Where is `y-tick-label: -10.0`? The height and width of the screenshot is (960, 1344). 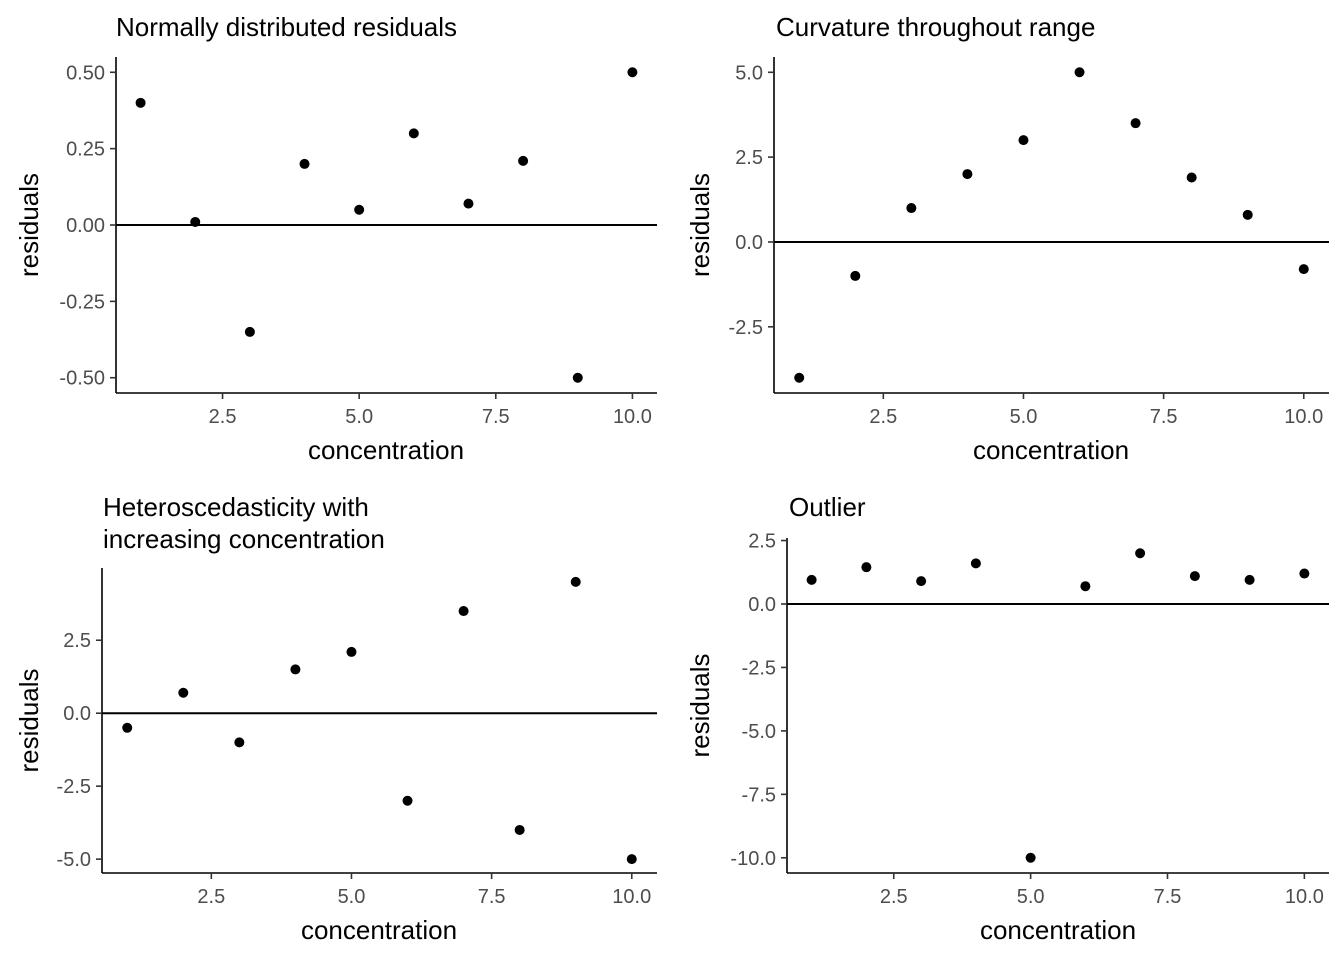 y-tick-label: -10.0 is located at coordinates (753, 859).